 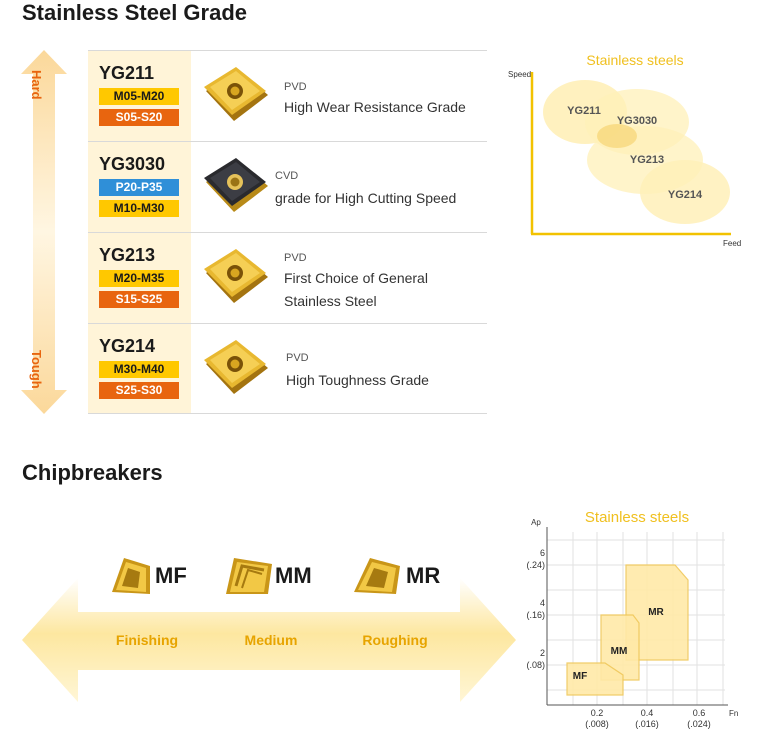 What do you see at coordinates (139, 390) in the screenshot?
I see `iso-range-badge: S25-S30` at bounding box center [139, 390].